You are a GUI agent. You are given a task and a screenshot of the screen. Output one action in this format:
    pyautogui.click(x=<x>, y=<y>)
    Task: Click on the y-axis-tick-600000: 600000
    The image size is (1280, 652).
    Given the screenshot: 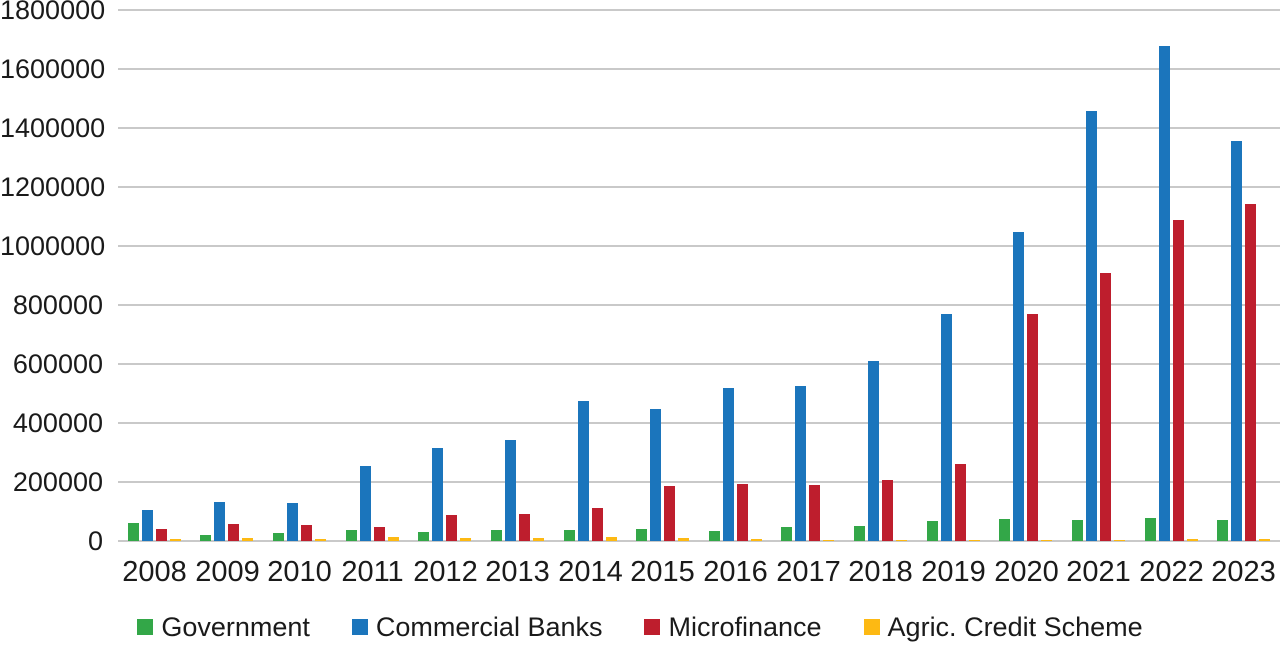 What is the action you would take?
    pyautogui.click(x=57, y=364)
    